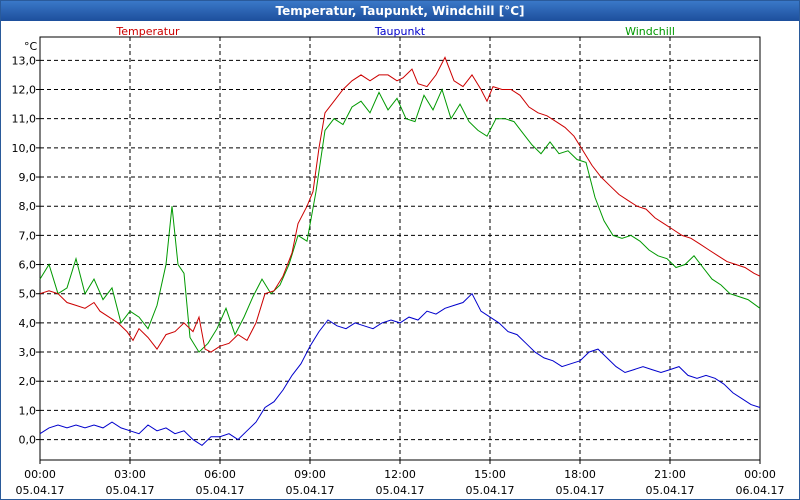 The image size is (800, 500). What do you see at coordinates (24, 60) in the screenshot?
I see `y-tick-label: 13,0` at bounding box center [24, 60].